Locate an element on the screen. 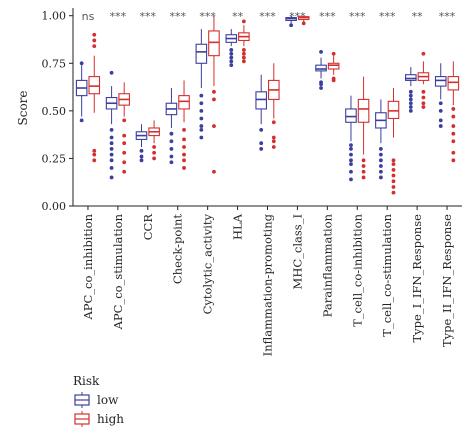 This screenshot has height=445, width=474. x-category-label: CCR is located at coordinates (148, 227).